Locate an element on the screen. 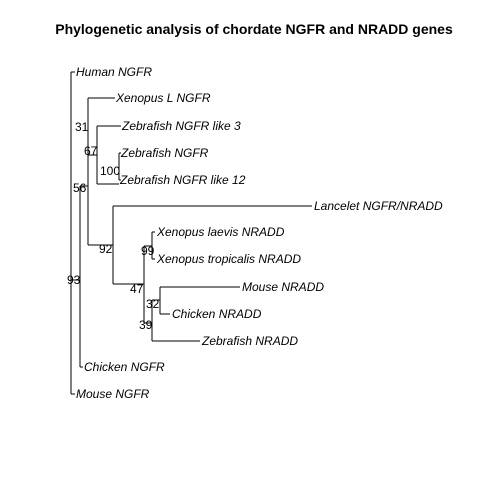  tip-label-zebrafish-ngfr-like-3: Zebrafish NGFR like 3 is located at coordinates (181, 126).